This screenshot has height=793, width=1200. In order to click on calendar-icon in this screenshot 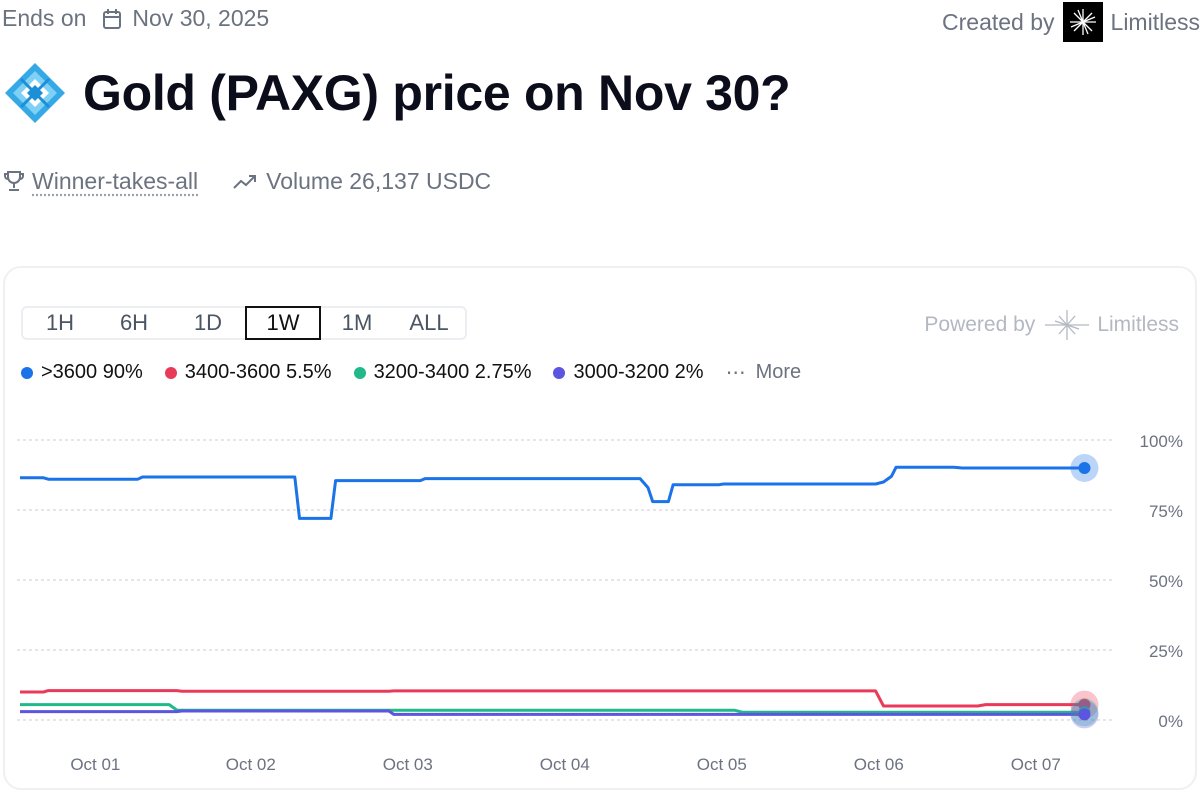, I will do `click(112, 19)`.